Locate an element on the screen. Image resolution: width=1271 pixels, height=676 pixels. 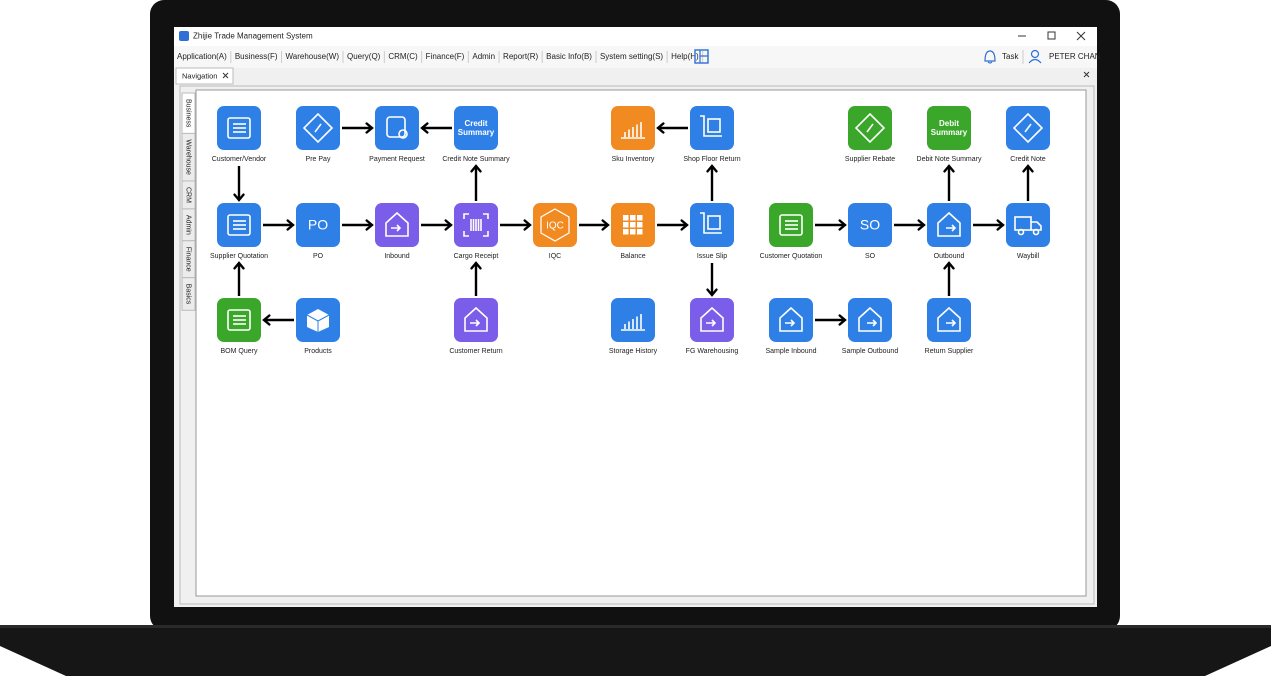
menu-item: Report(R) is located at coordinates (520, 56).